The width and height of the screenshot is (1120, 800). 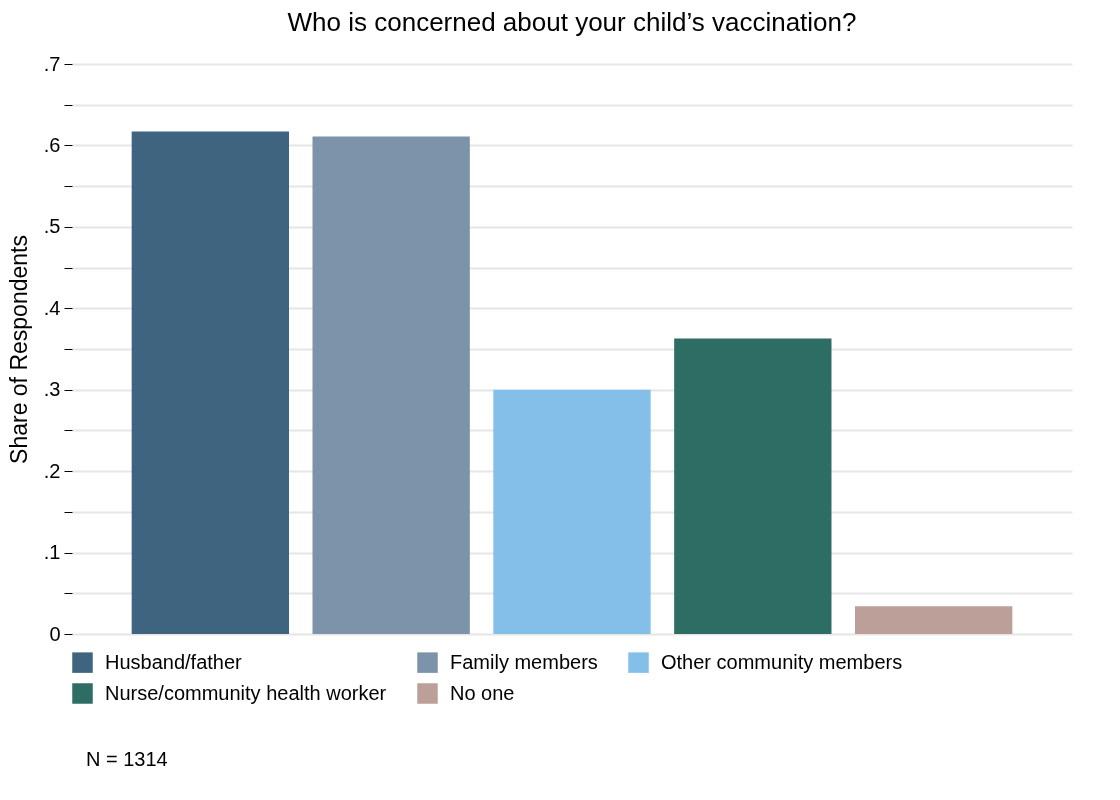 What do you see at coordinates (127, 759) in the screenshot?
I see `text: N = 1314` at bounding box center [127, 759].